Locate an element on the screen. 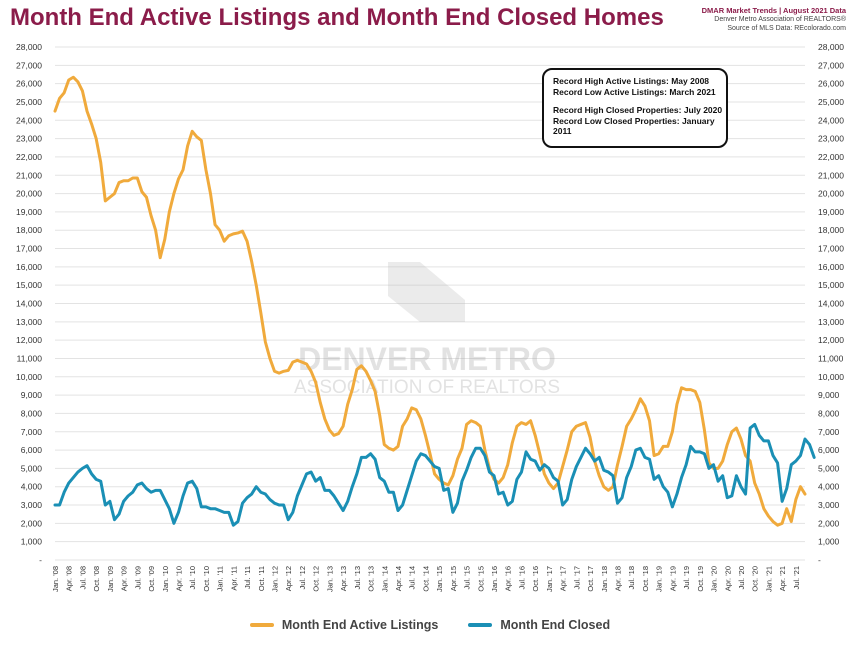  x-tick-label: Jan. '17 is located at coordinates (549, 579).